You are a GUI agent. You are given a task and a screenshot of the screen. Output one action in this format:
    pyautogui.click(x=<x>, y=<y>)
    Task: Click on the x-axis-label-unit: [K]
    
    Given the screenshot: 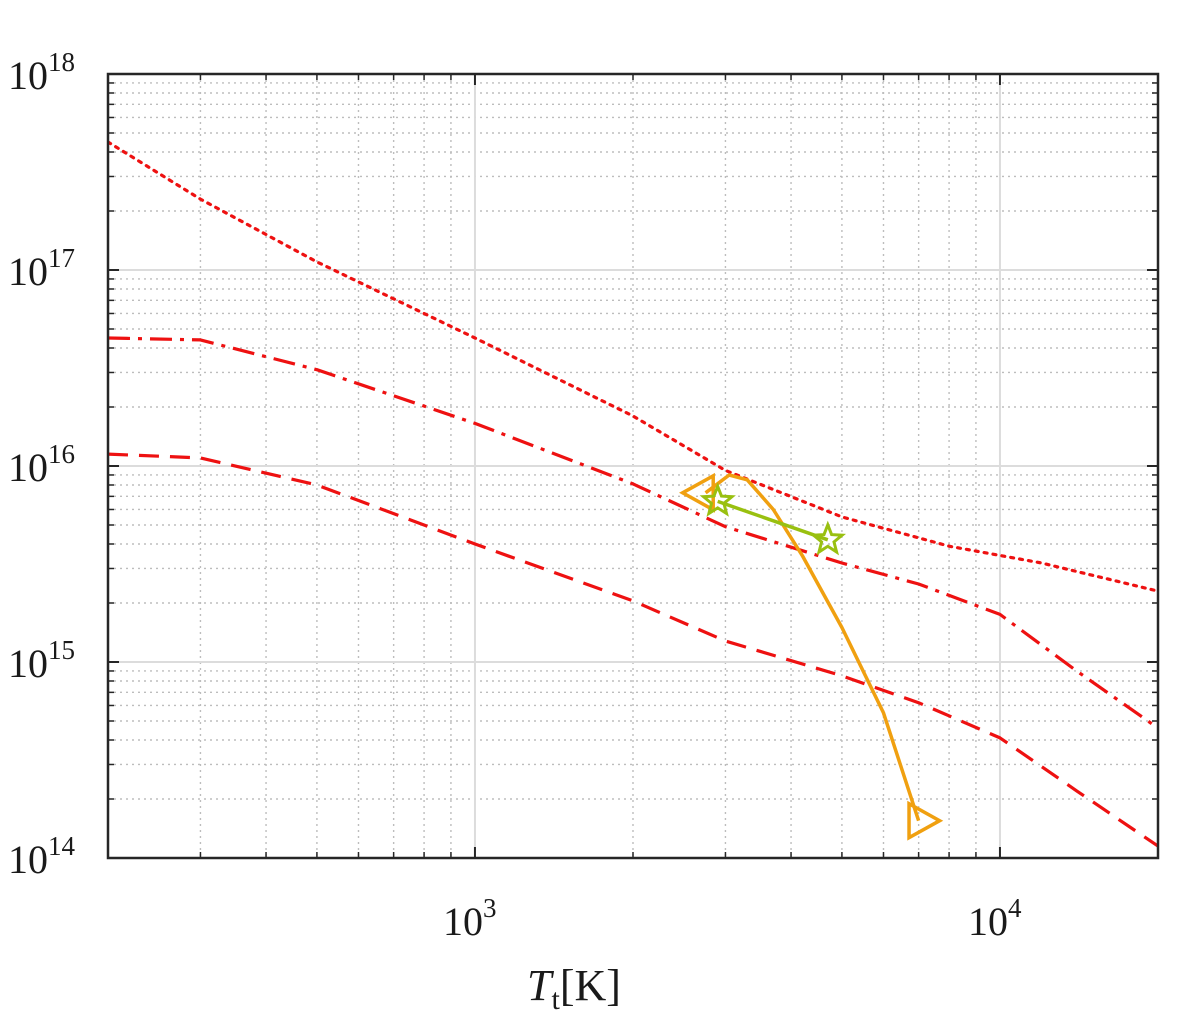 What is the action you would take?
    pyautogui.click(x=590, y=985)
    